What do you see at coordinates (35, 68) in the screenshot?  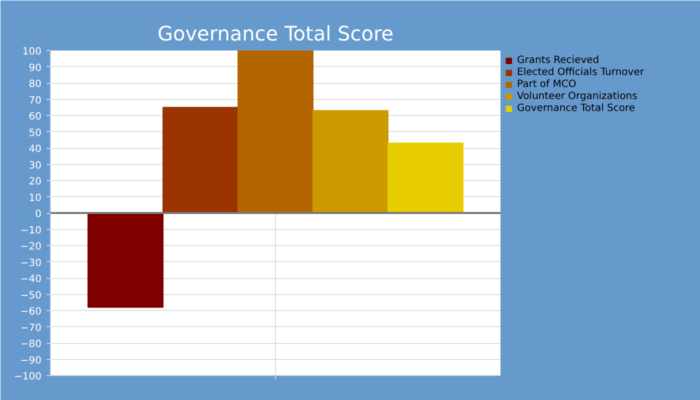 I see `y-tick-label: 90` at bounding box center [35, 68].